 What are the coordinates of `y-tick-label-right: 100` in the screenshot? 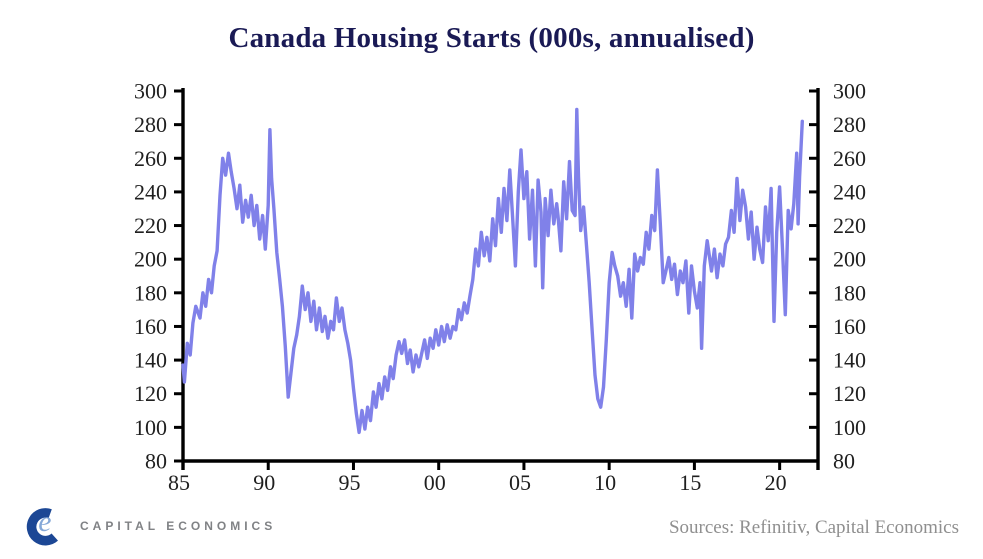 It's located at (849, 427).